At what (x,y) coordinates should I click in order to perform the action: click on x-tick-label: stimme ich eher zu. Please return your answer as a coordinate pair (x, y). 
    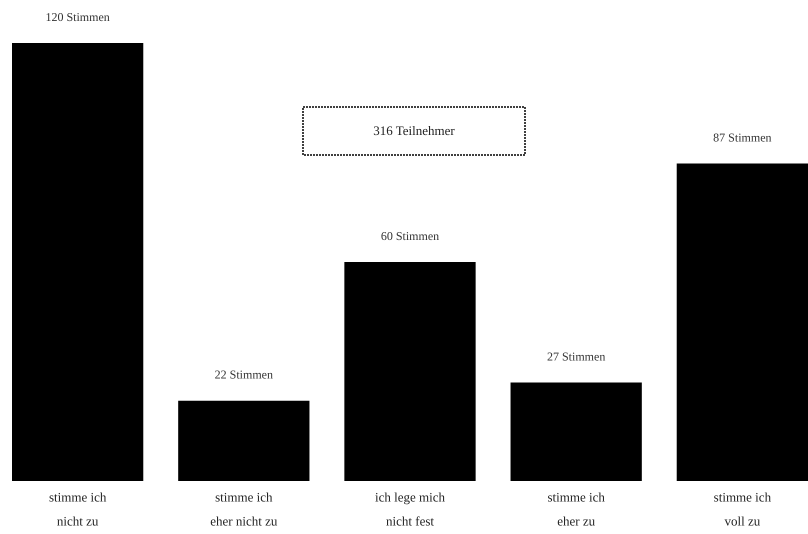
    Looking at the image, I should click on (576, 509).